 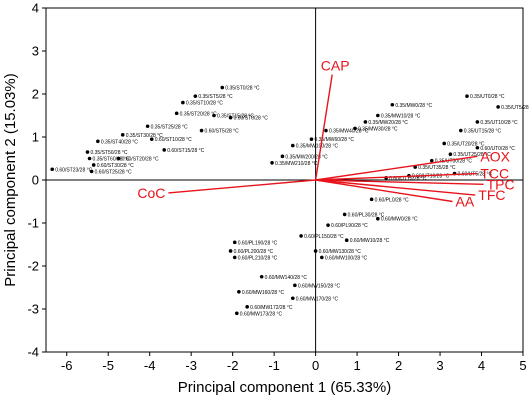 I want to click on score-point-label: 0.60/ST30/28 °C, so click(x=115, y=166).